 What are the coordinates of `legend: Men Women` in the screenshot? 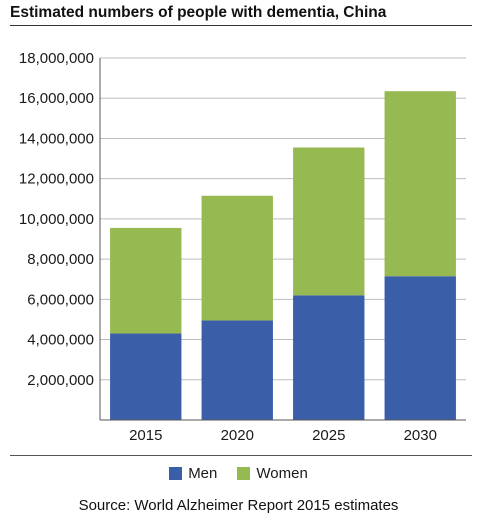 It's located at (238, 473).